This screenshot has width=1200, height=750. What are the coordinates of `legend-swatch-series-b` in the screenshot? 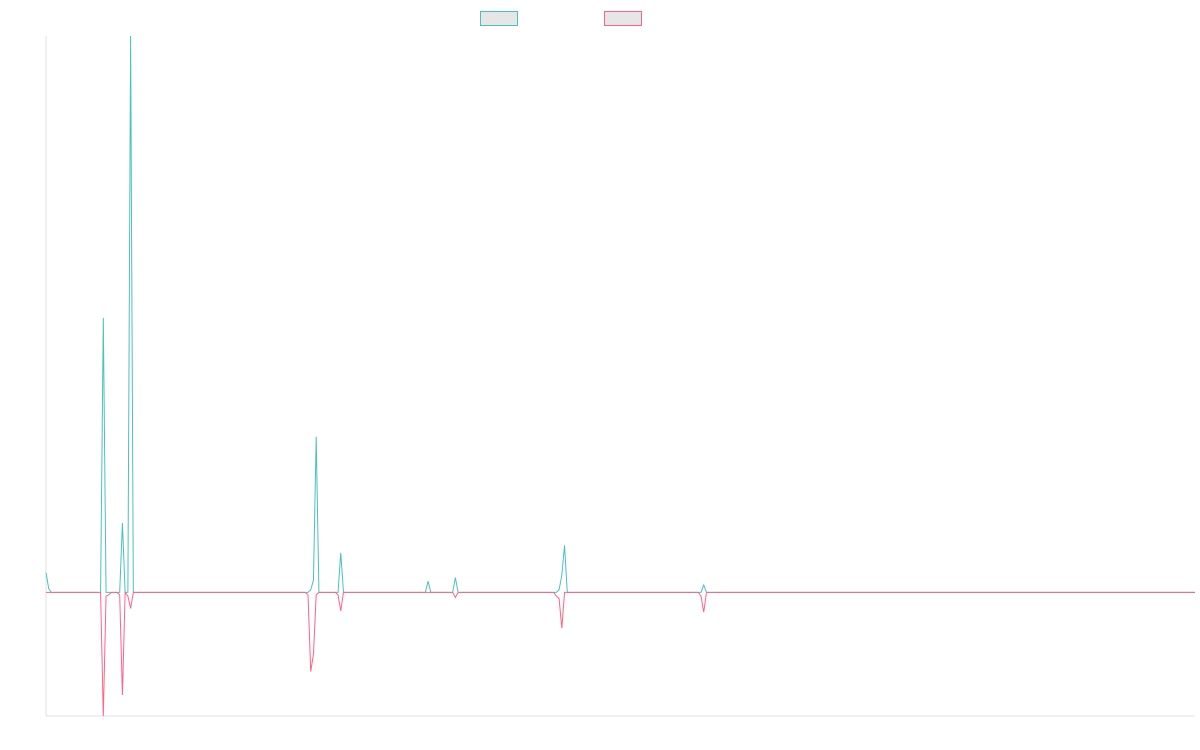 It's located at (623, 18).